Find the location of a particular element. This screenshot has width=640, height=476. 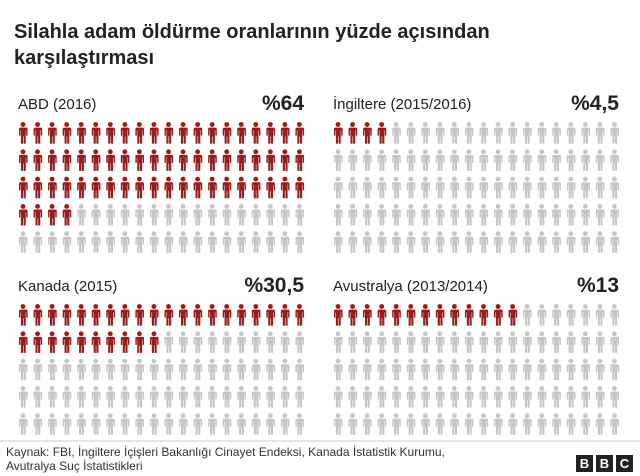

logo: C is located at coordinates (625, 463).